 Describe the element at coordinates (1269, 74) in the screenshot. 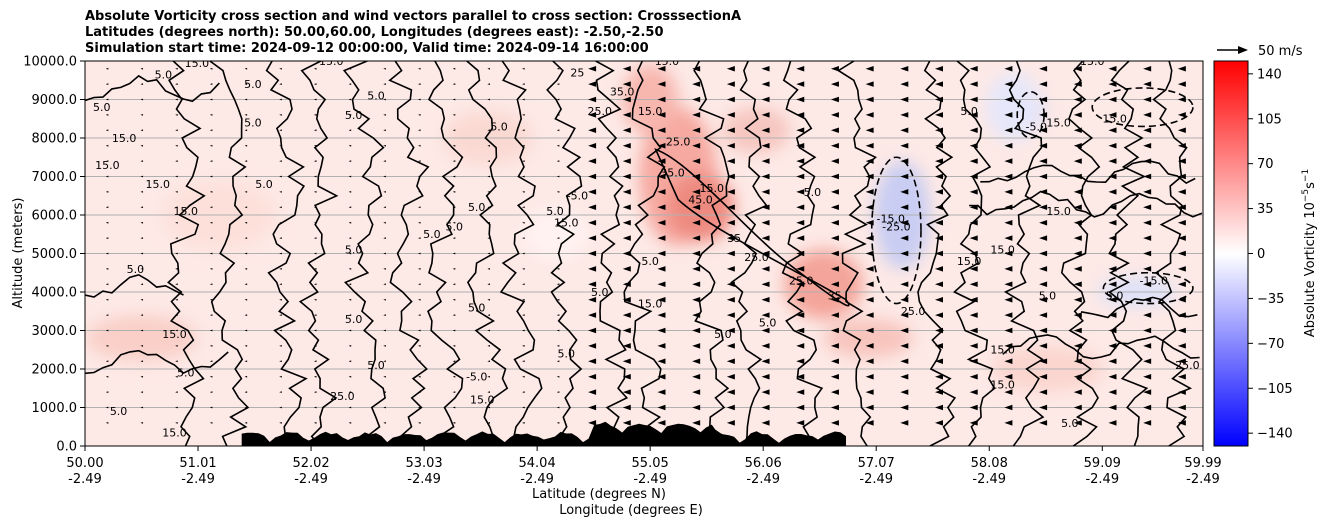

I see `colorbar-tick-label: 140` at that location.